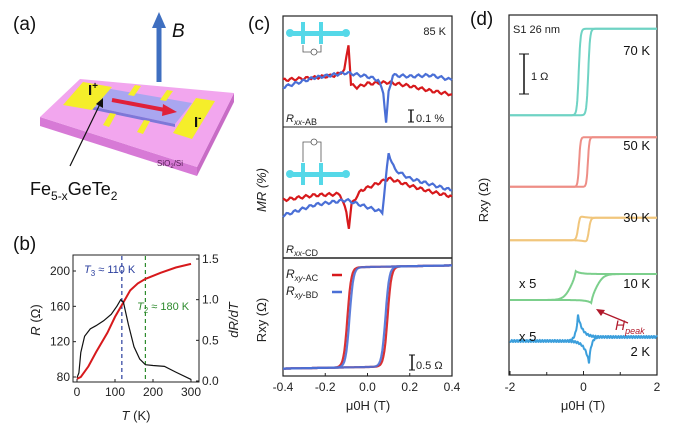  Describe the element at coordinates (583, 229) in the screenshot. I see `rxy-curve-30K-up` at that location.